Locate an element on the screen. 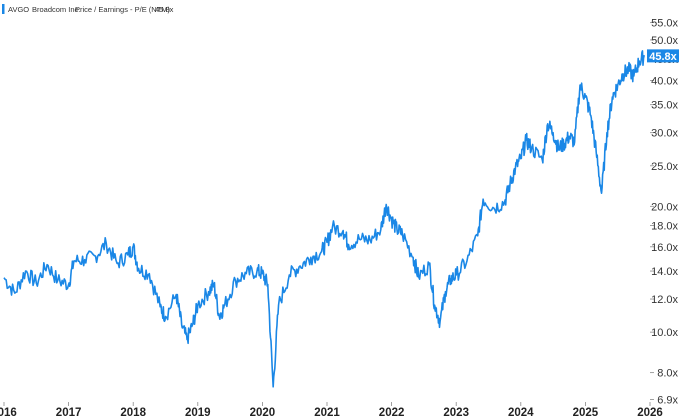 This screenshot has height=419, width=680. y-tick-label: 40.0x is located at coordinates (664, 81).